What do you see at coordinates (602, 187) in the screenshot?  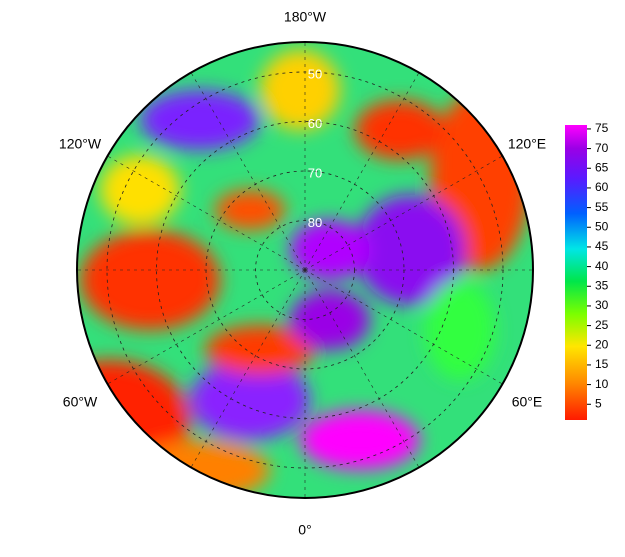 I see `colorbar-tick-label: 60` at bounding box center [602, 187].